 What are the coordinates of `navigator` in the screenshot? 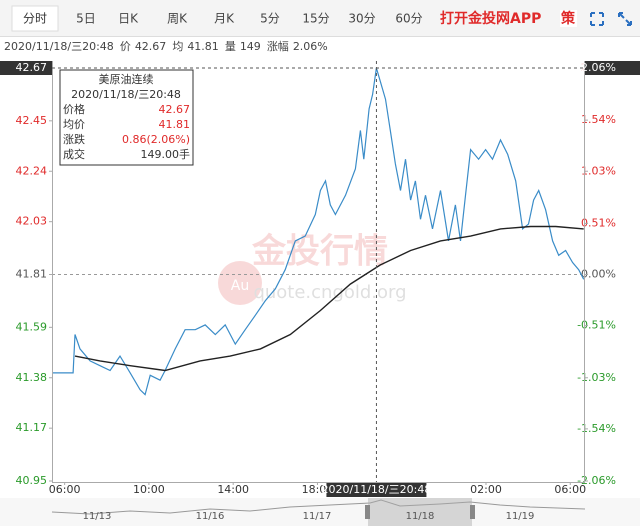 It's located at (320, 512).